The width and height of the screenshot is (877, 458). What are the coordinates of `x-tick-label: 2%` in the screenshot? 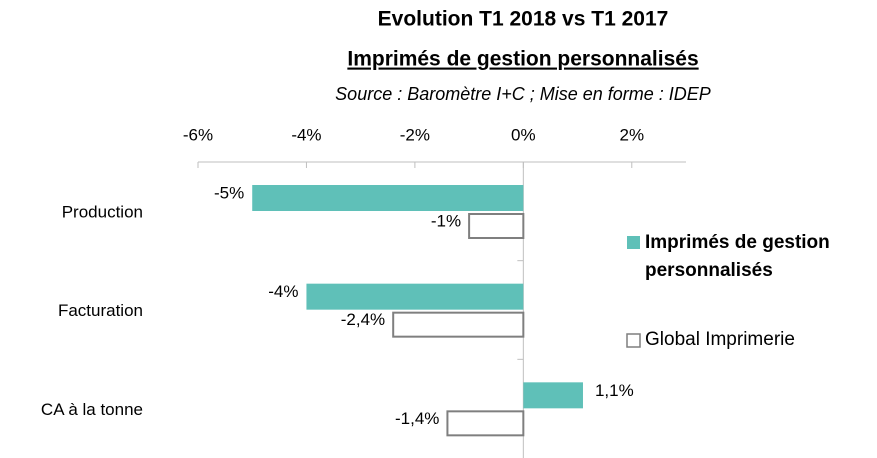 It's located at (631, 134).